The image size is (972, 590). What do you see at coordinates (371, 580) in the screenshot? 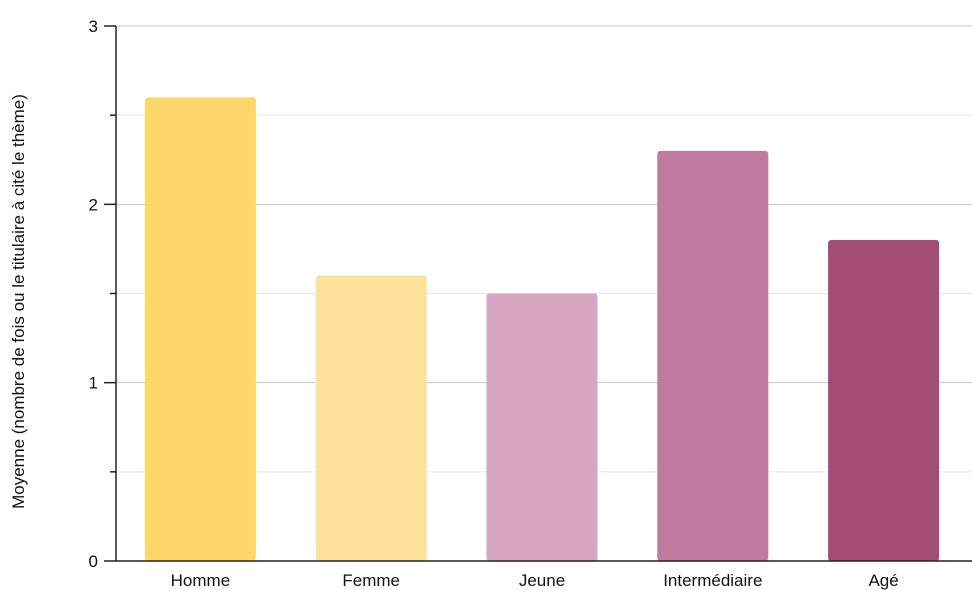
I see `x-tick-label: Femme` at bounding box center [371, 580].